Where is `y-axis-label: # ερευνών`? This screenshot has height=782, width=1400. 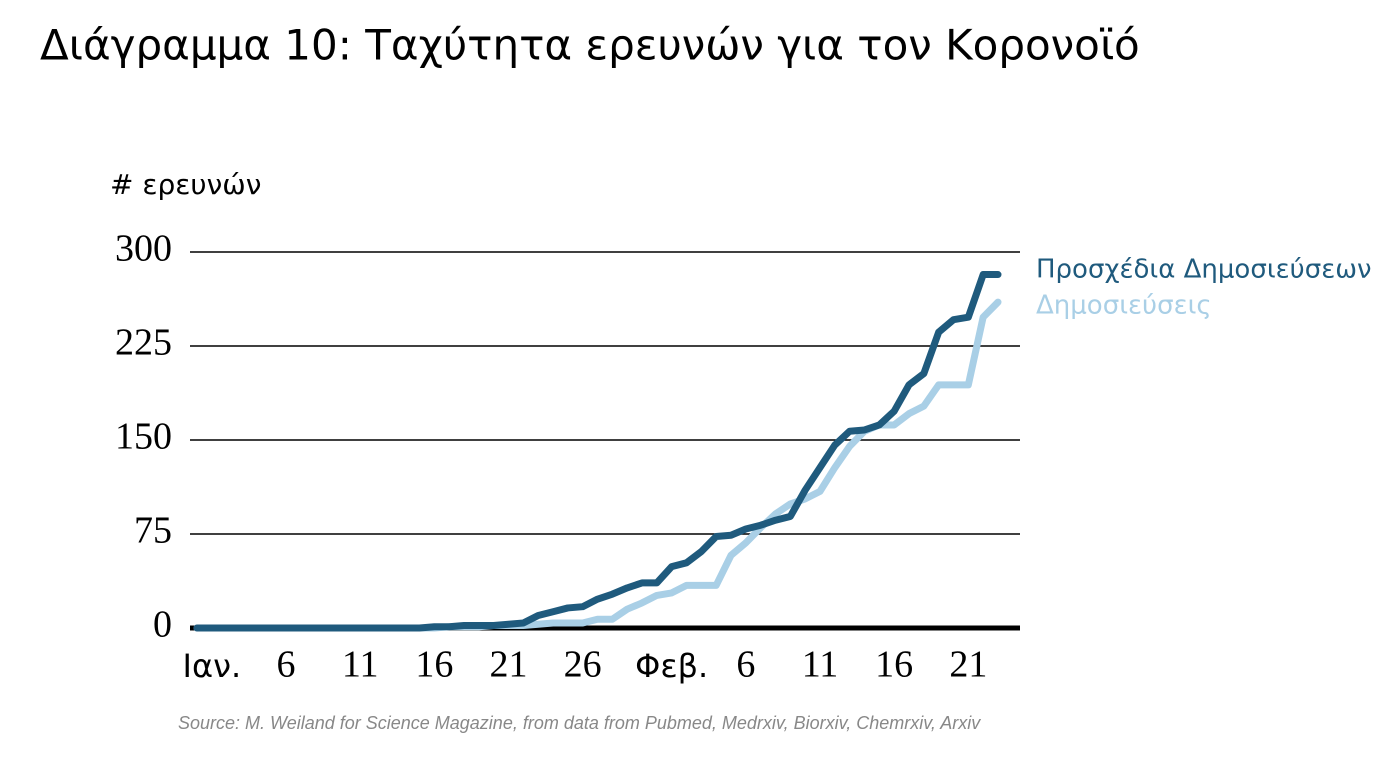 y-axis-label: # ερευνών is located at coordinates (185, 184).